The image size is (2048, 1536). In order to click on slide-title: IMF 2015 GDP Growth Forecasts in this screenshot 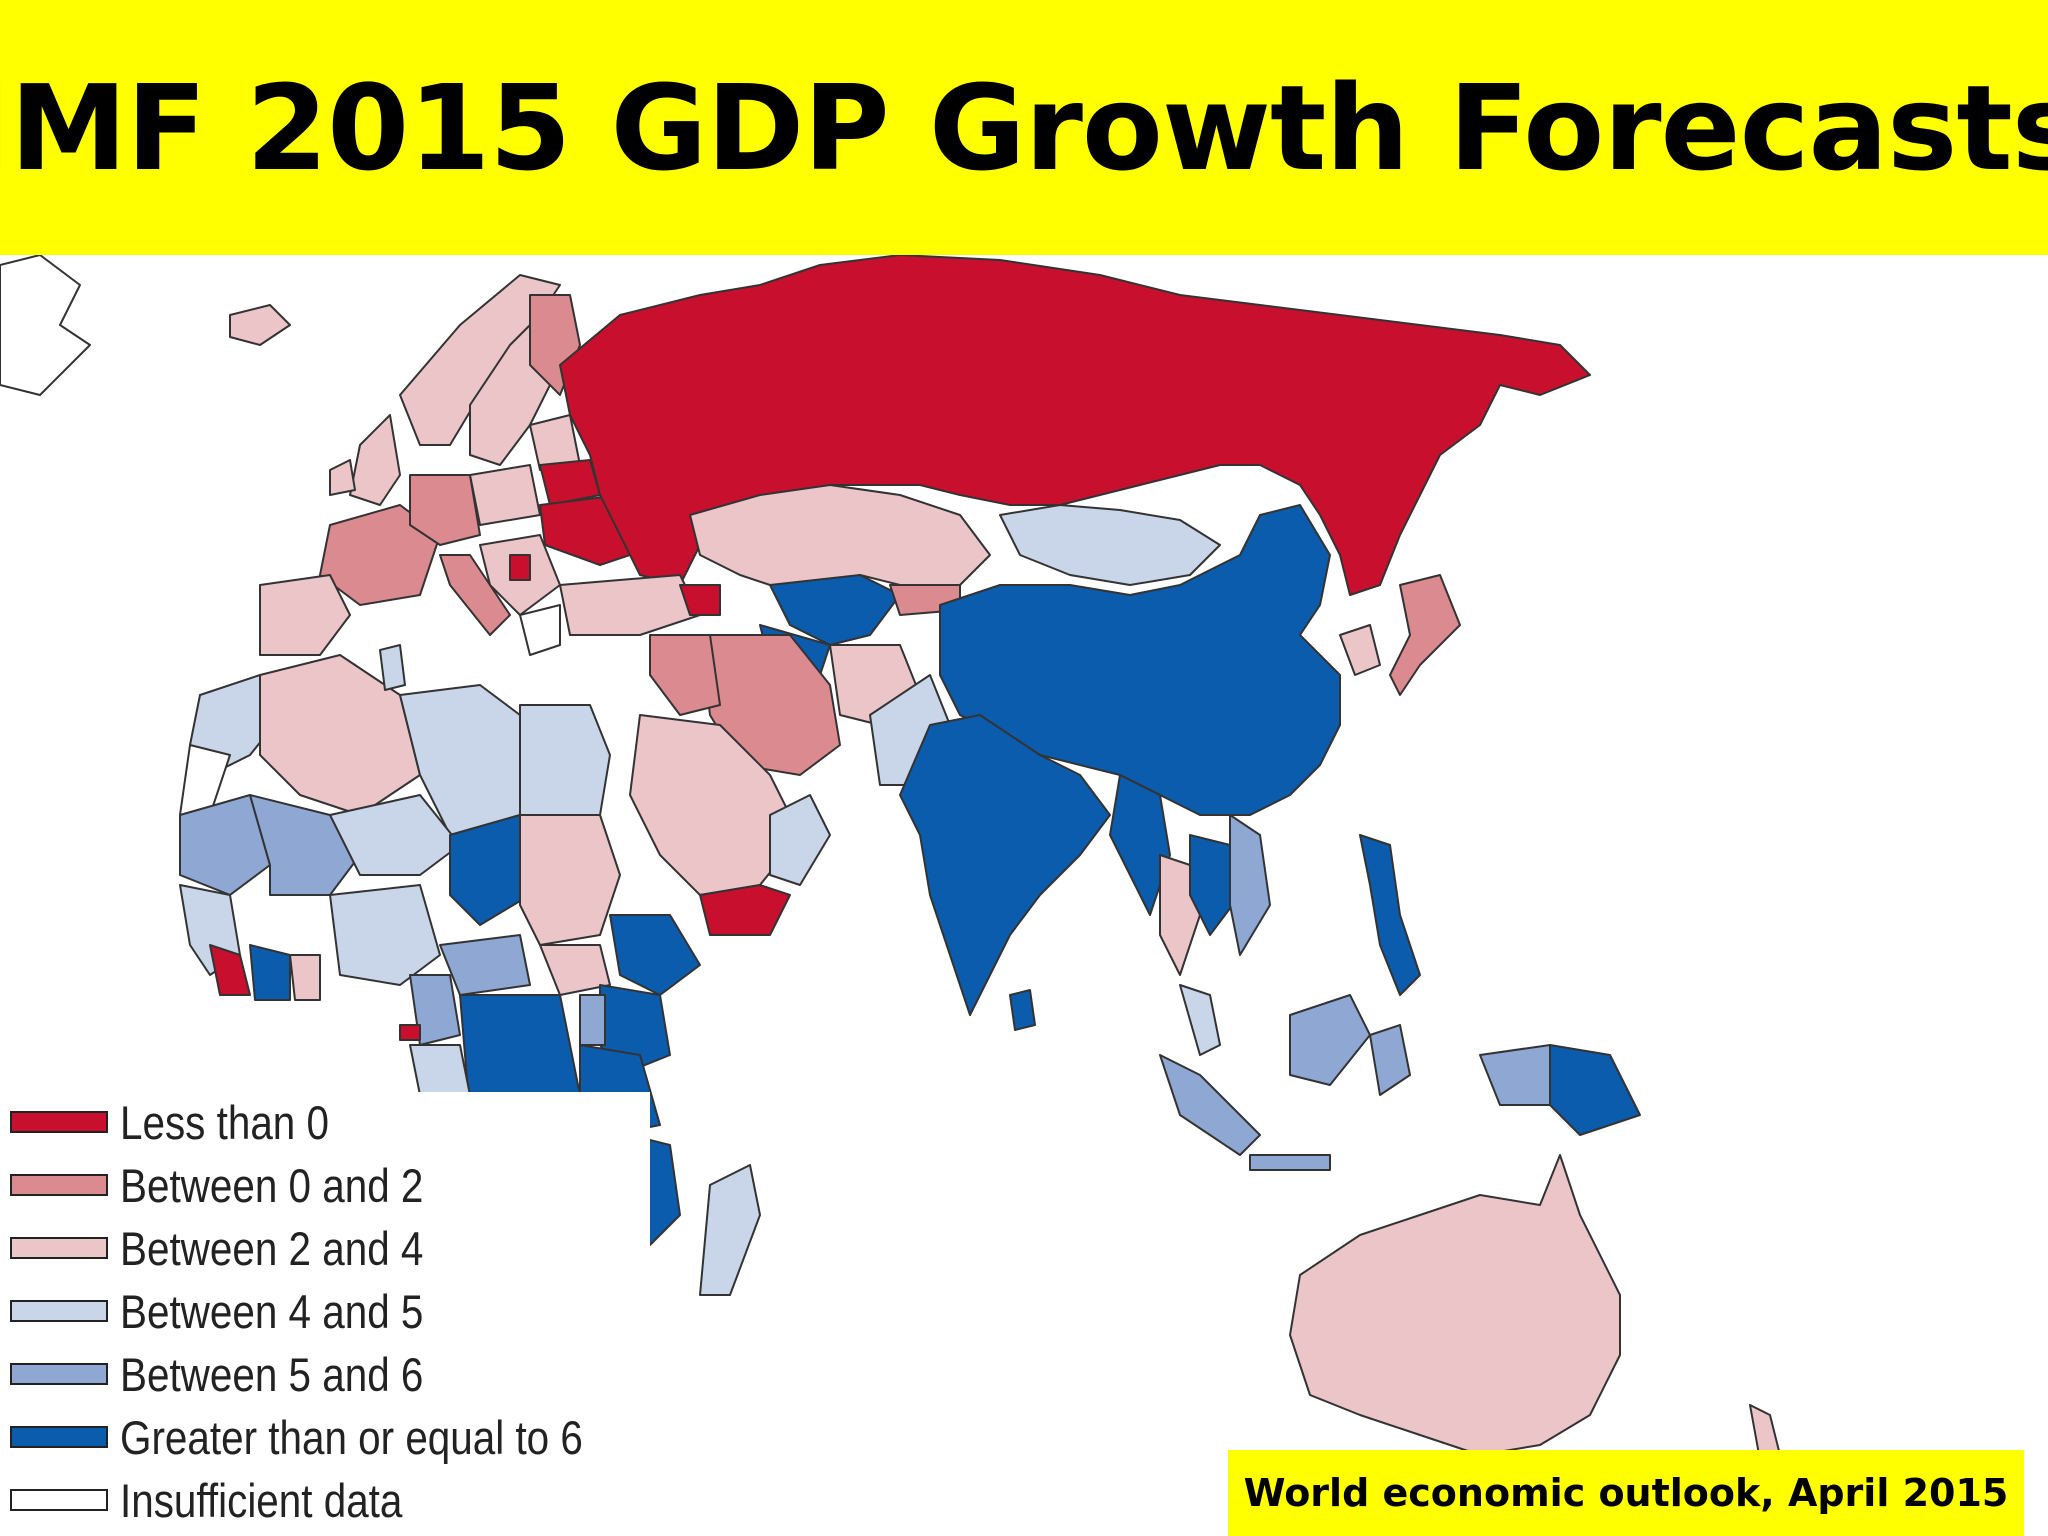, I will do `click(1024, 127)`.